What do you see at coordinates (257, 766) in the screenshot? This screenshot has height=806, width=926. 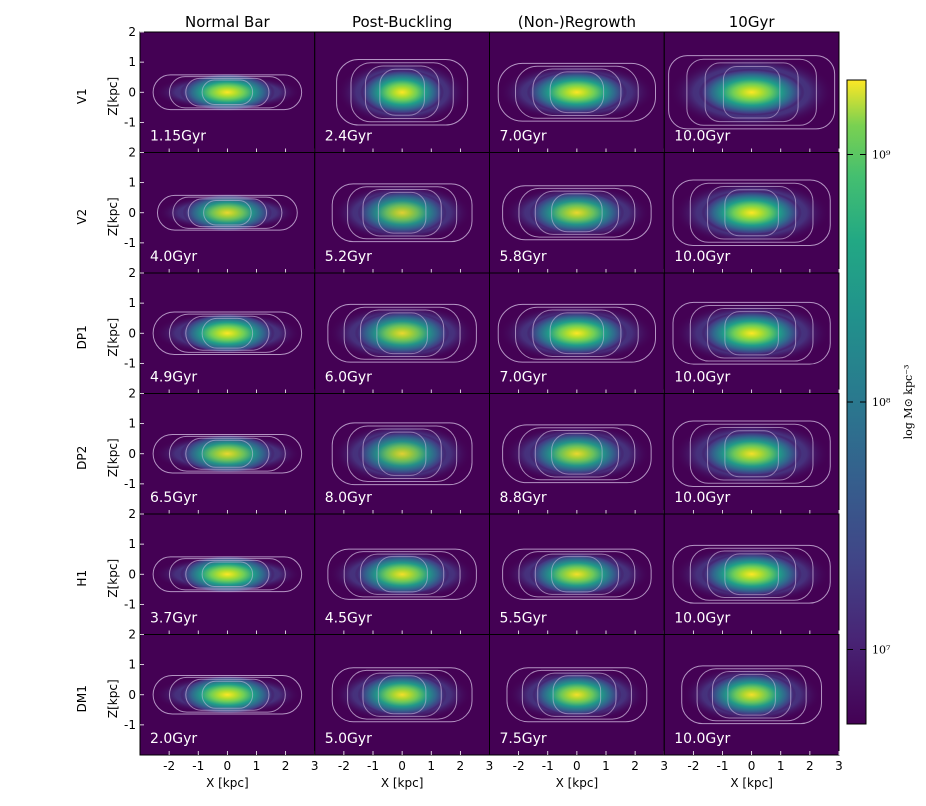 I see `x-tick-label: 1` at bounding box center [257, 766].